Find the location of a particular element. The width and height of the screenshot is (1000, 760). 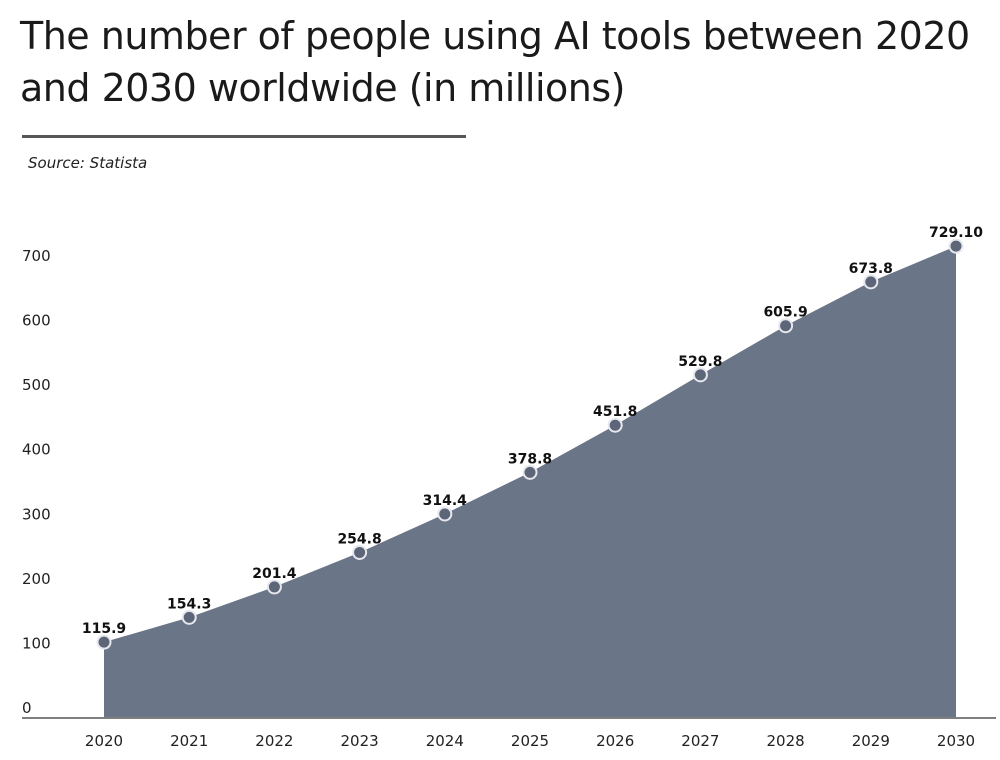

data-label: 673.8 is located at coordinates (871, 269).